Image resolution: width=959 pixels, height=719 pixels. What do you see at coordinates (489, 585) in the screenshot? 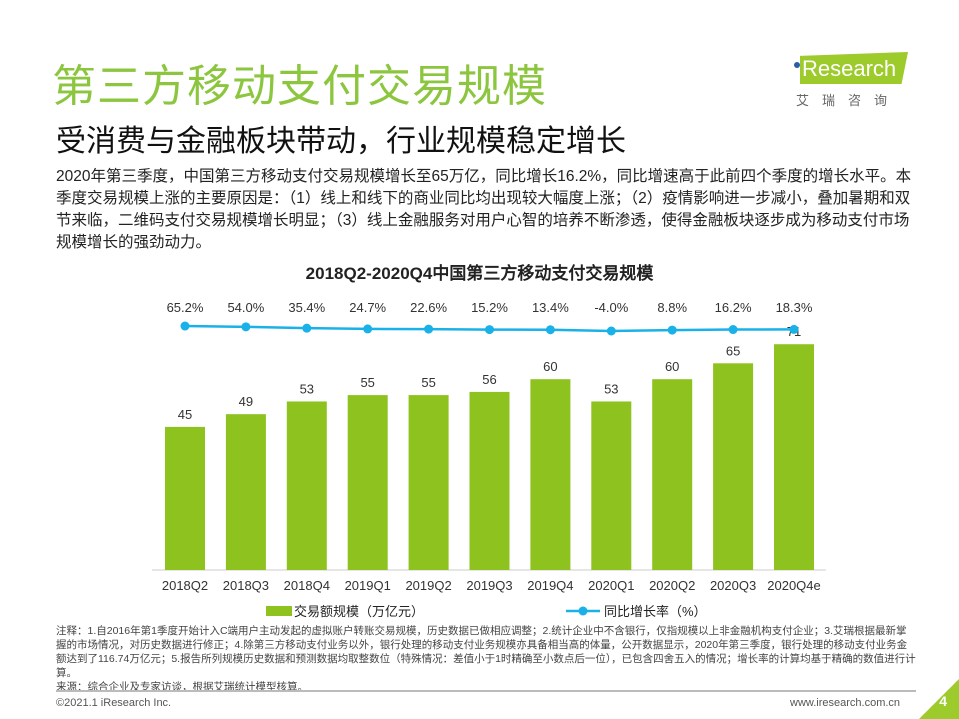
I see `x-tick-label: 2019Q3` at bounding box center [489, 585].